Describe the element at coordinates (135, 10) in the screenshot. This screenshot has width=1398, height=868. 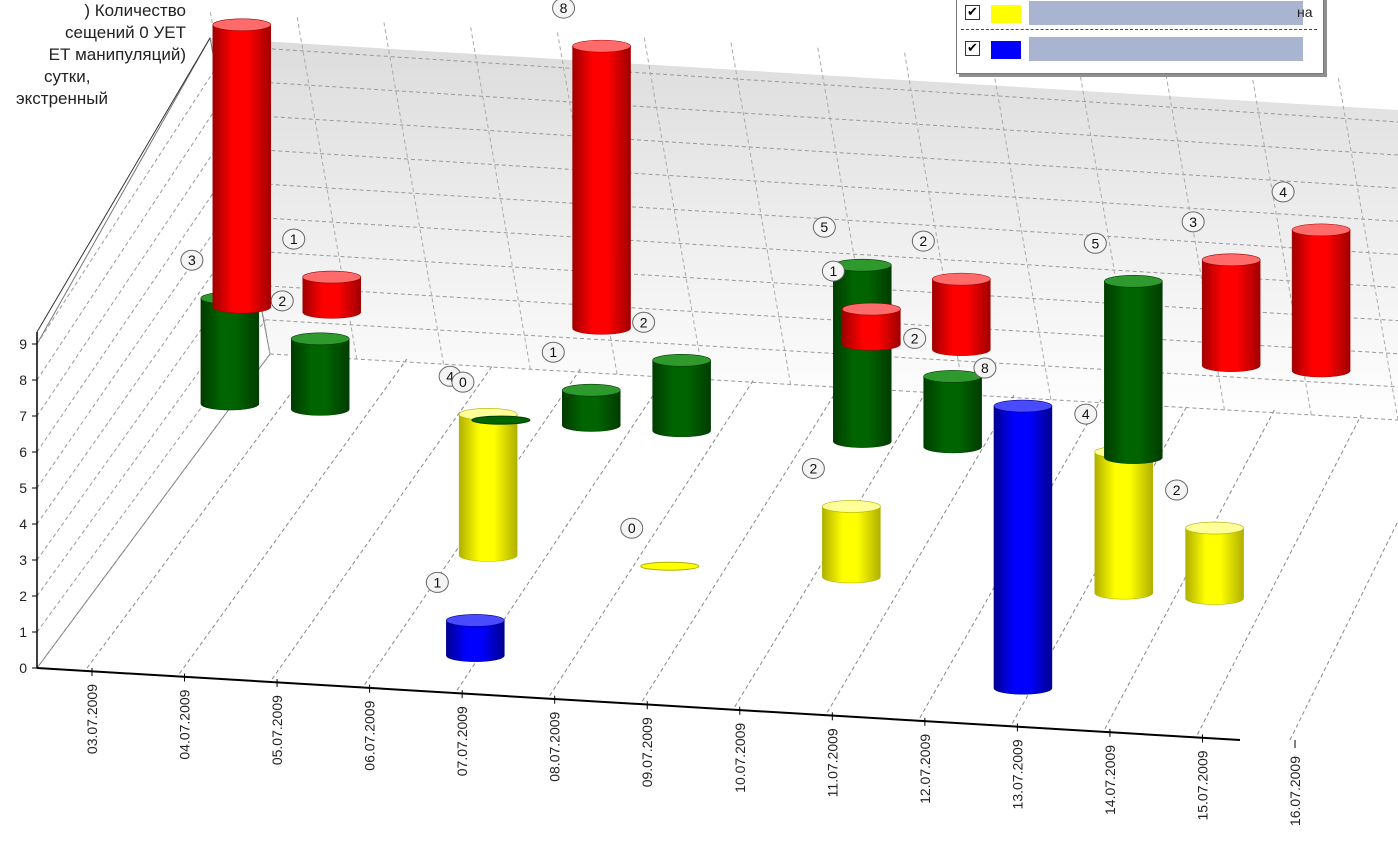
I see `title-line: ) Количество` at that location.